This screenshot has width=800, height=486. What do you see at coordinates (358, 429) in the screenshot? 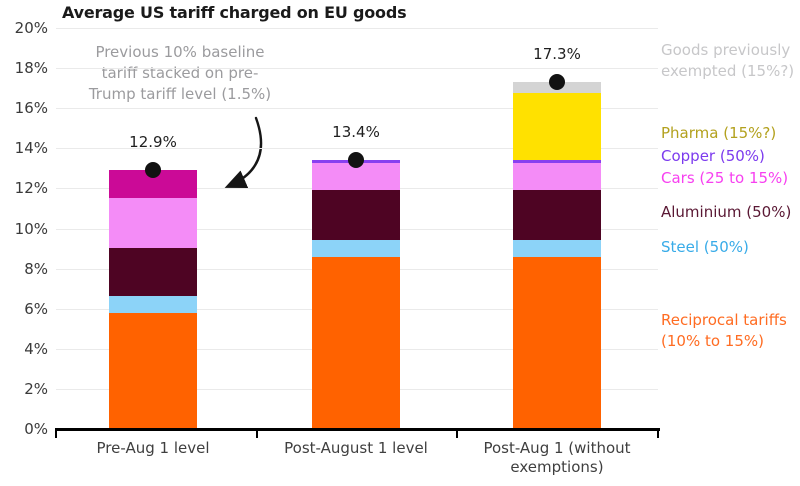
I see `x-axis-line` at bounding box center [358, 429].